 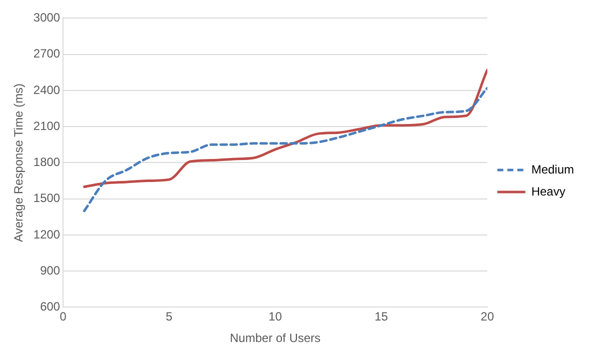 What do you see at coordinates (548, 191) in the screenshot?
I see `legend-label: Heavy` at bounding box center [548, 191].